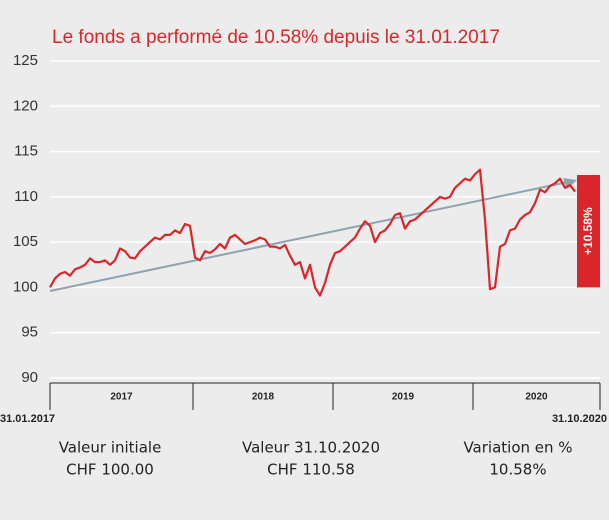  Describe the element at coordinates (110, 448) in the screenshot. I see `summary-label: Valeur initiale` at that location.